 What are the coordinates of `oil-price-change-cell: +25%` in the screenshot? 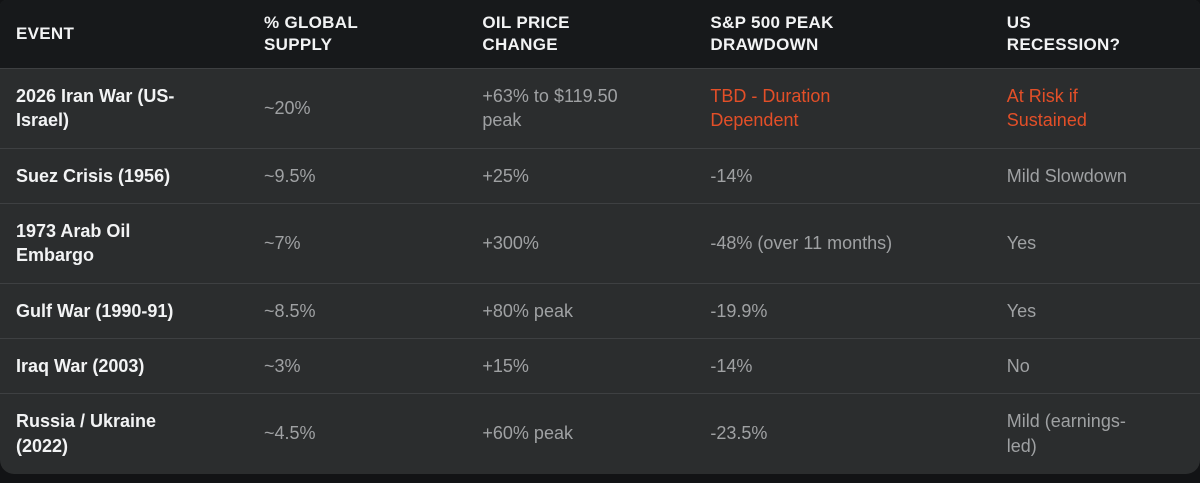 It's located at (596, 175).